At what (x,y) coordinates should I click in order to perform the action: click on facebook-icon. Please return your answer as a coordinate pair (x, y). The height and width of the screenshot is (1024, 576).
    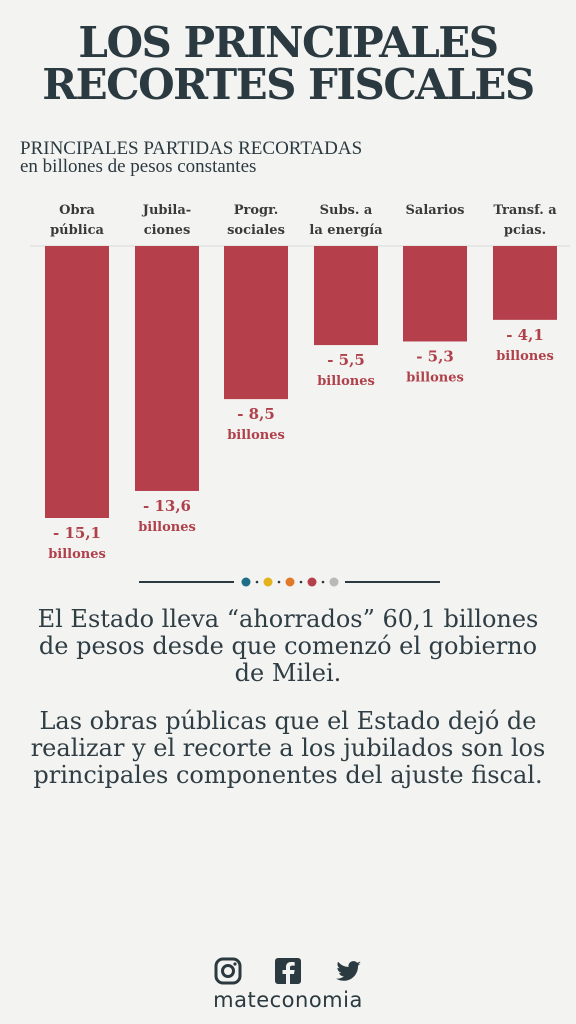
    Looking at the image, I should click on (288, 971).